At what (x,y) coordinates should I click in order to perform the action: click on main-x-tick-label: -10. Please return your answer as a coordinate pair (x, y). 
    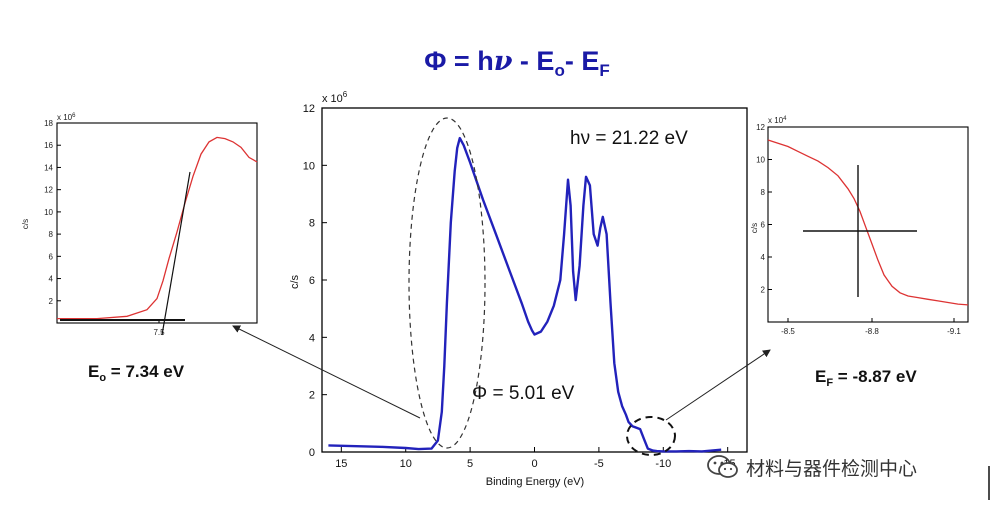
    Looking at the image, I should click on (663, 464).